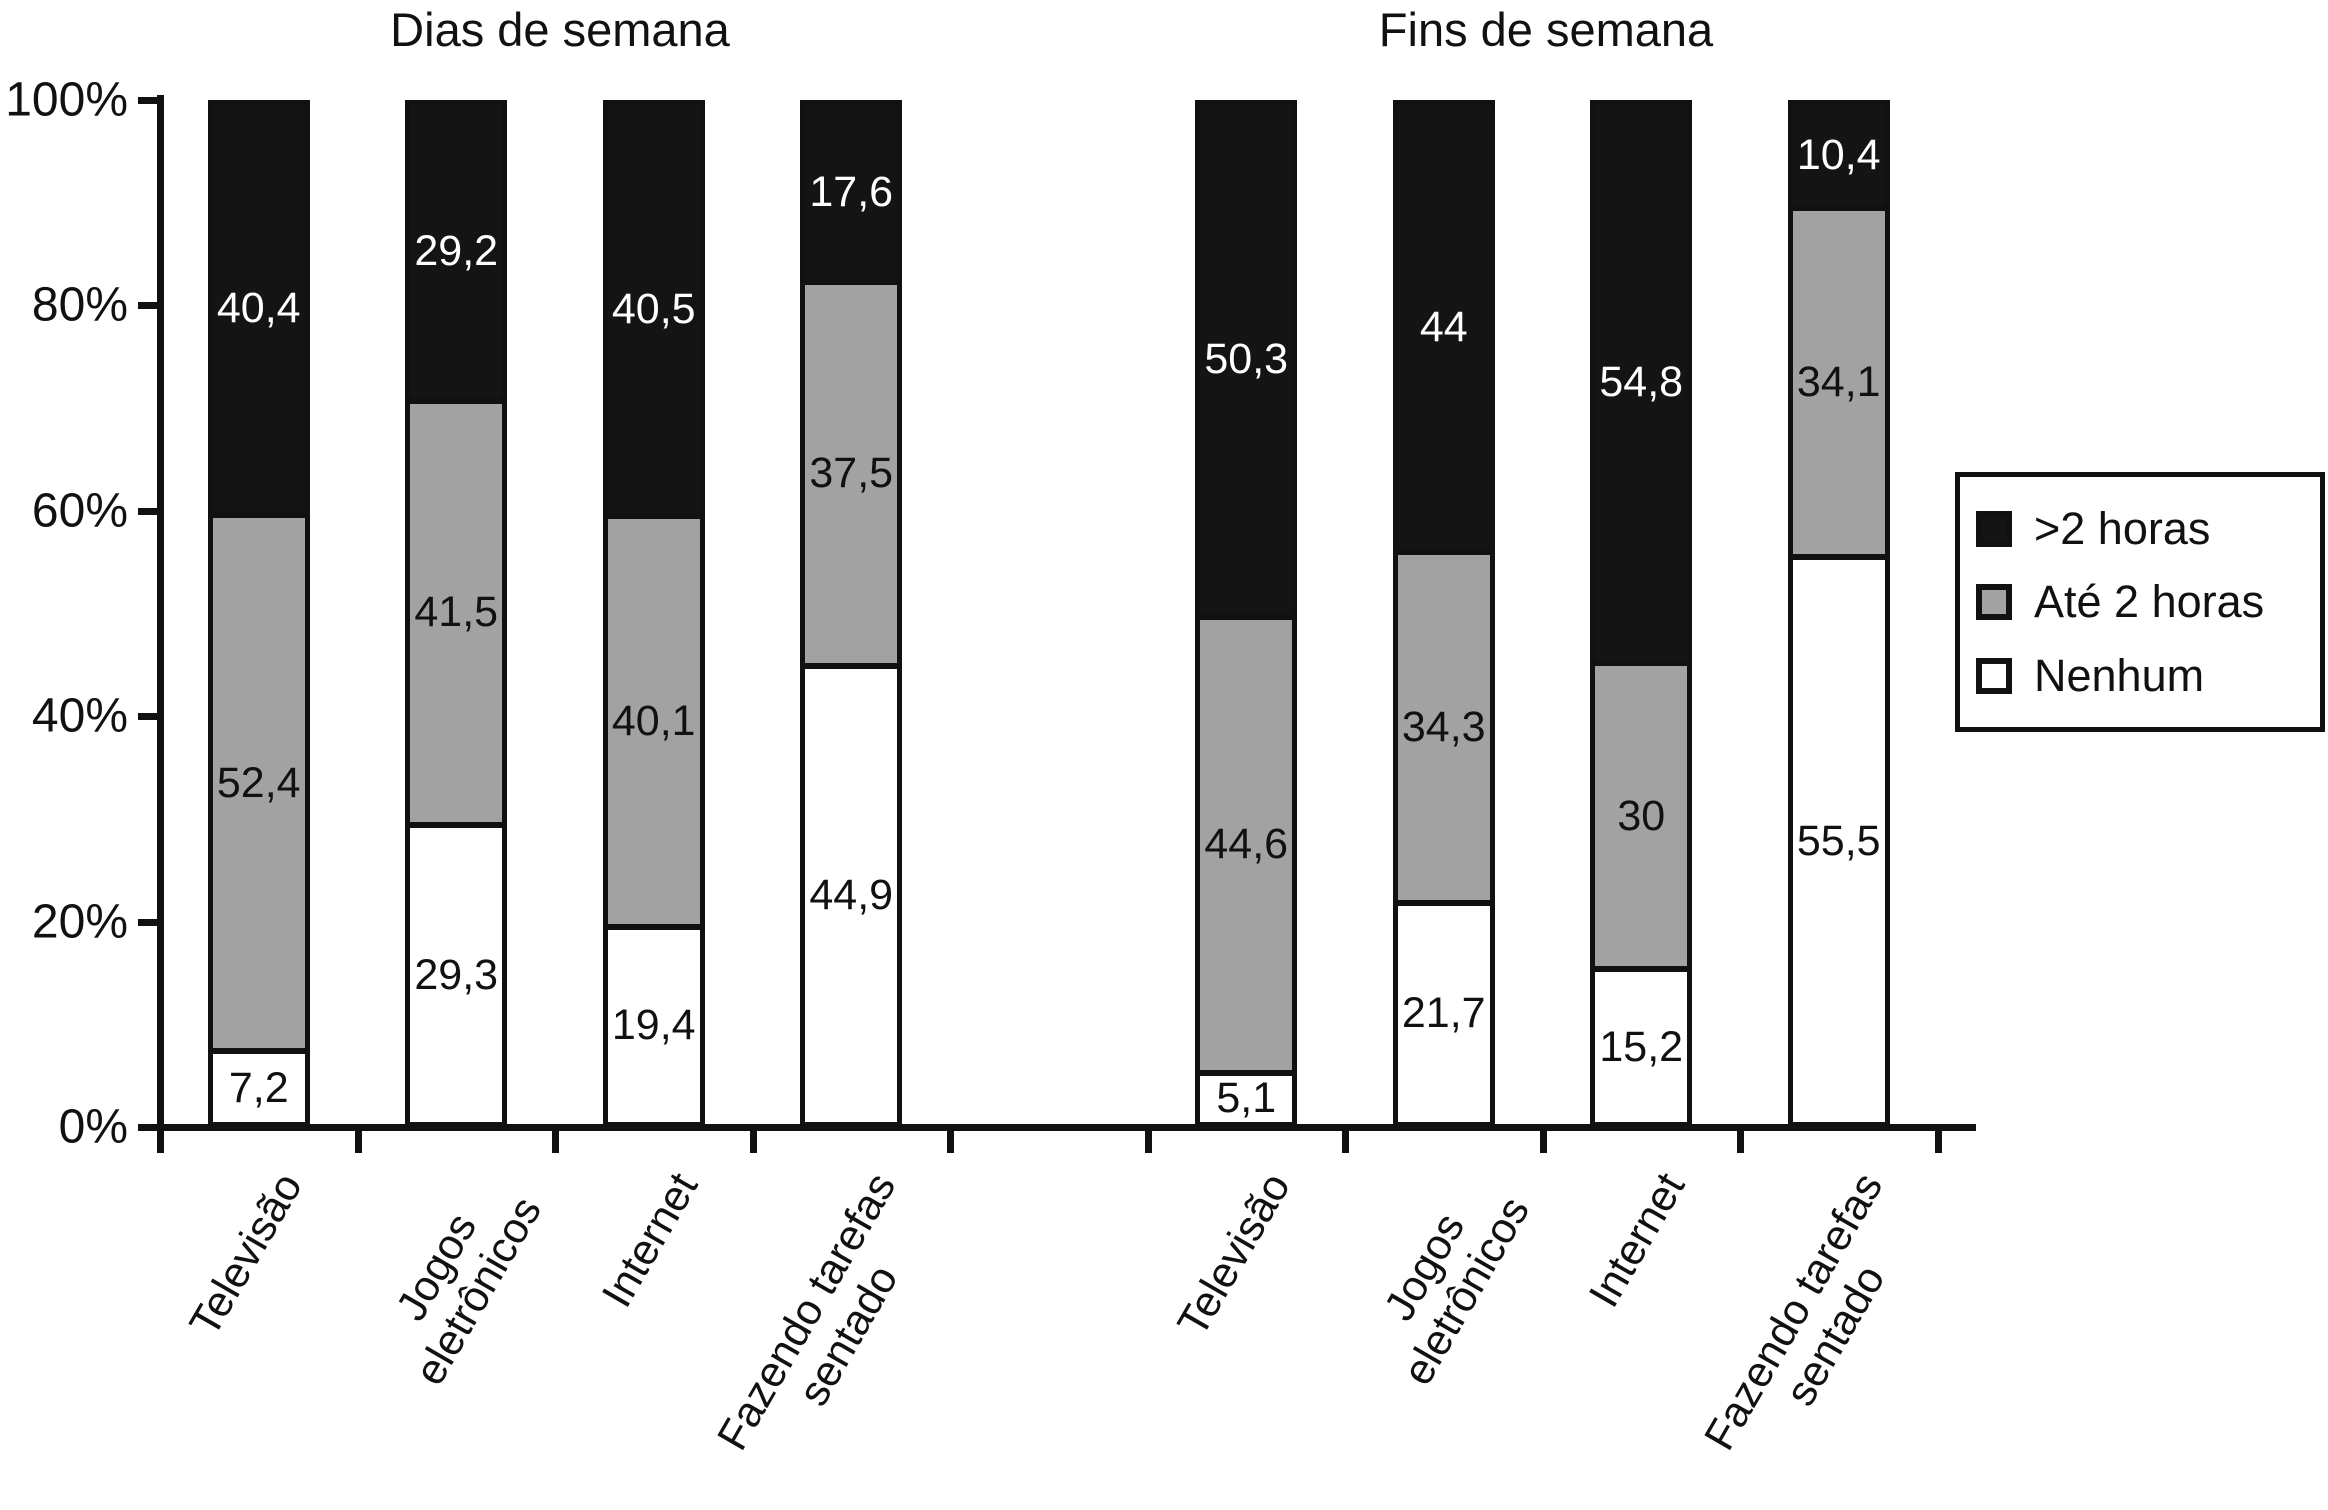 The width and height of the screenshot is (2328, 1510). I want to click on x-axis-label-fazendo-tarefas-sentado-dias-de-semana: Fazendo tarefas sentado, so click(807, 1312).